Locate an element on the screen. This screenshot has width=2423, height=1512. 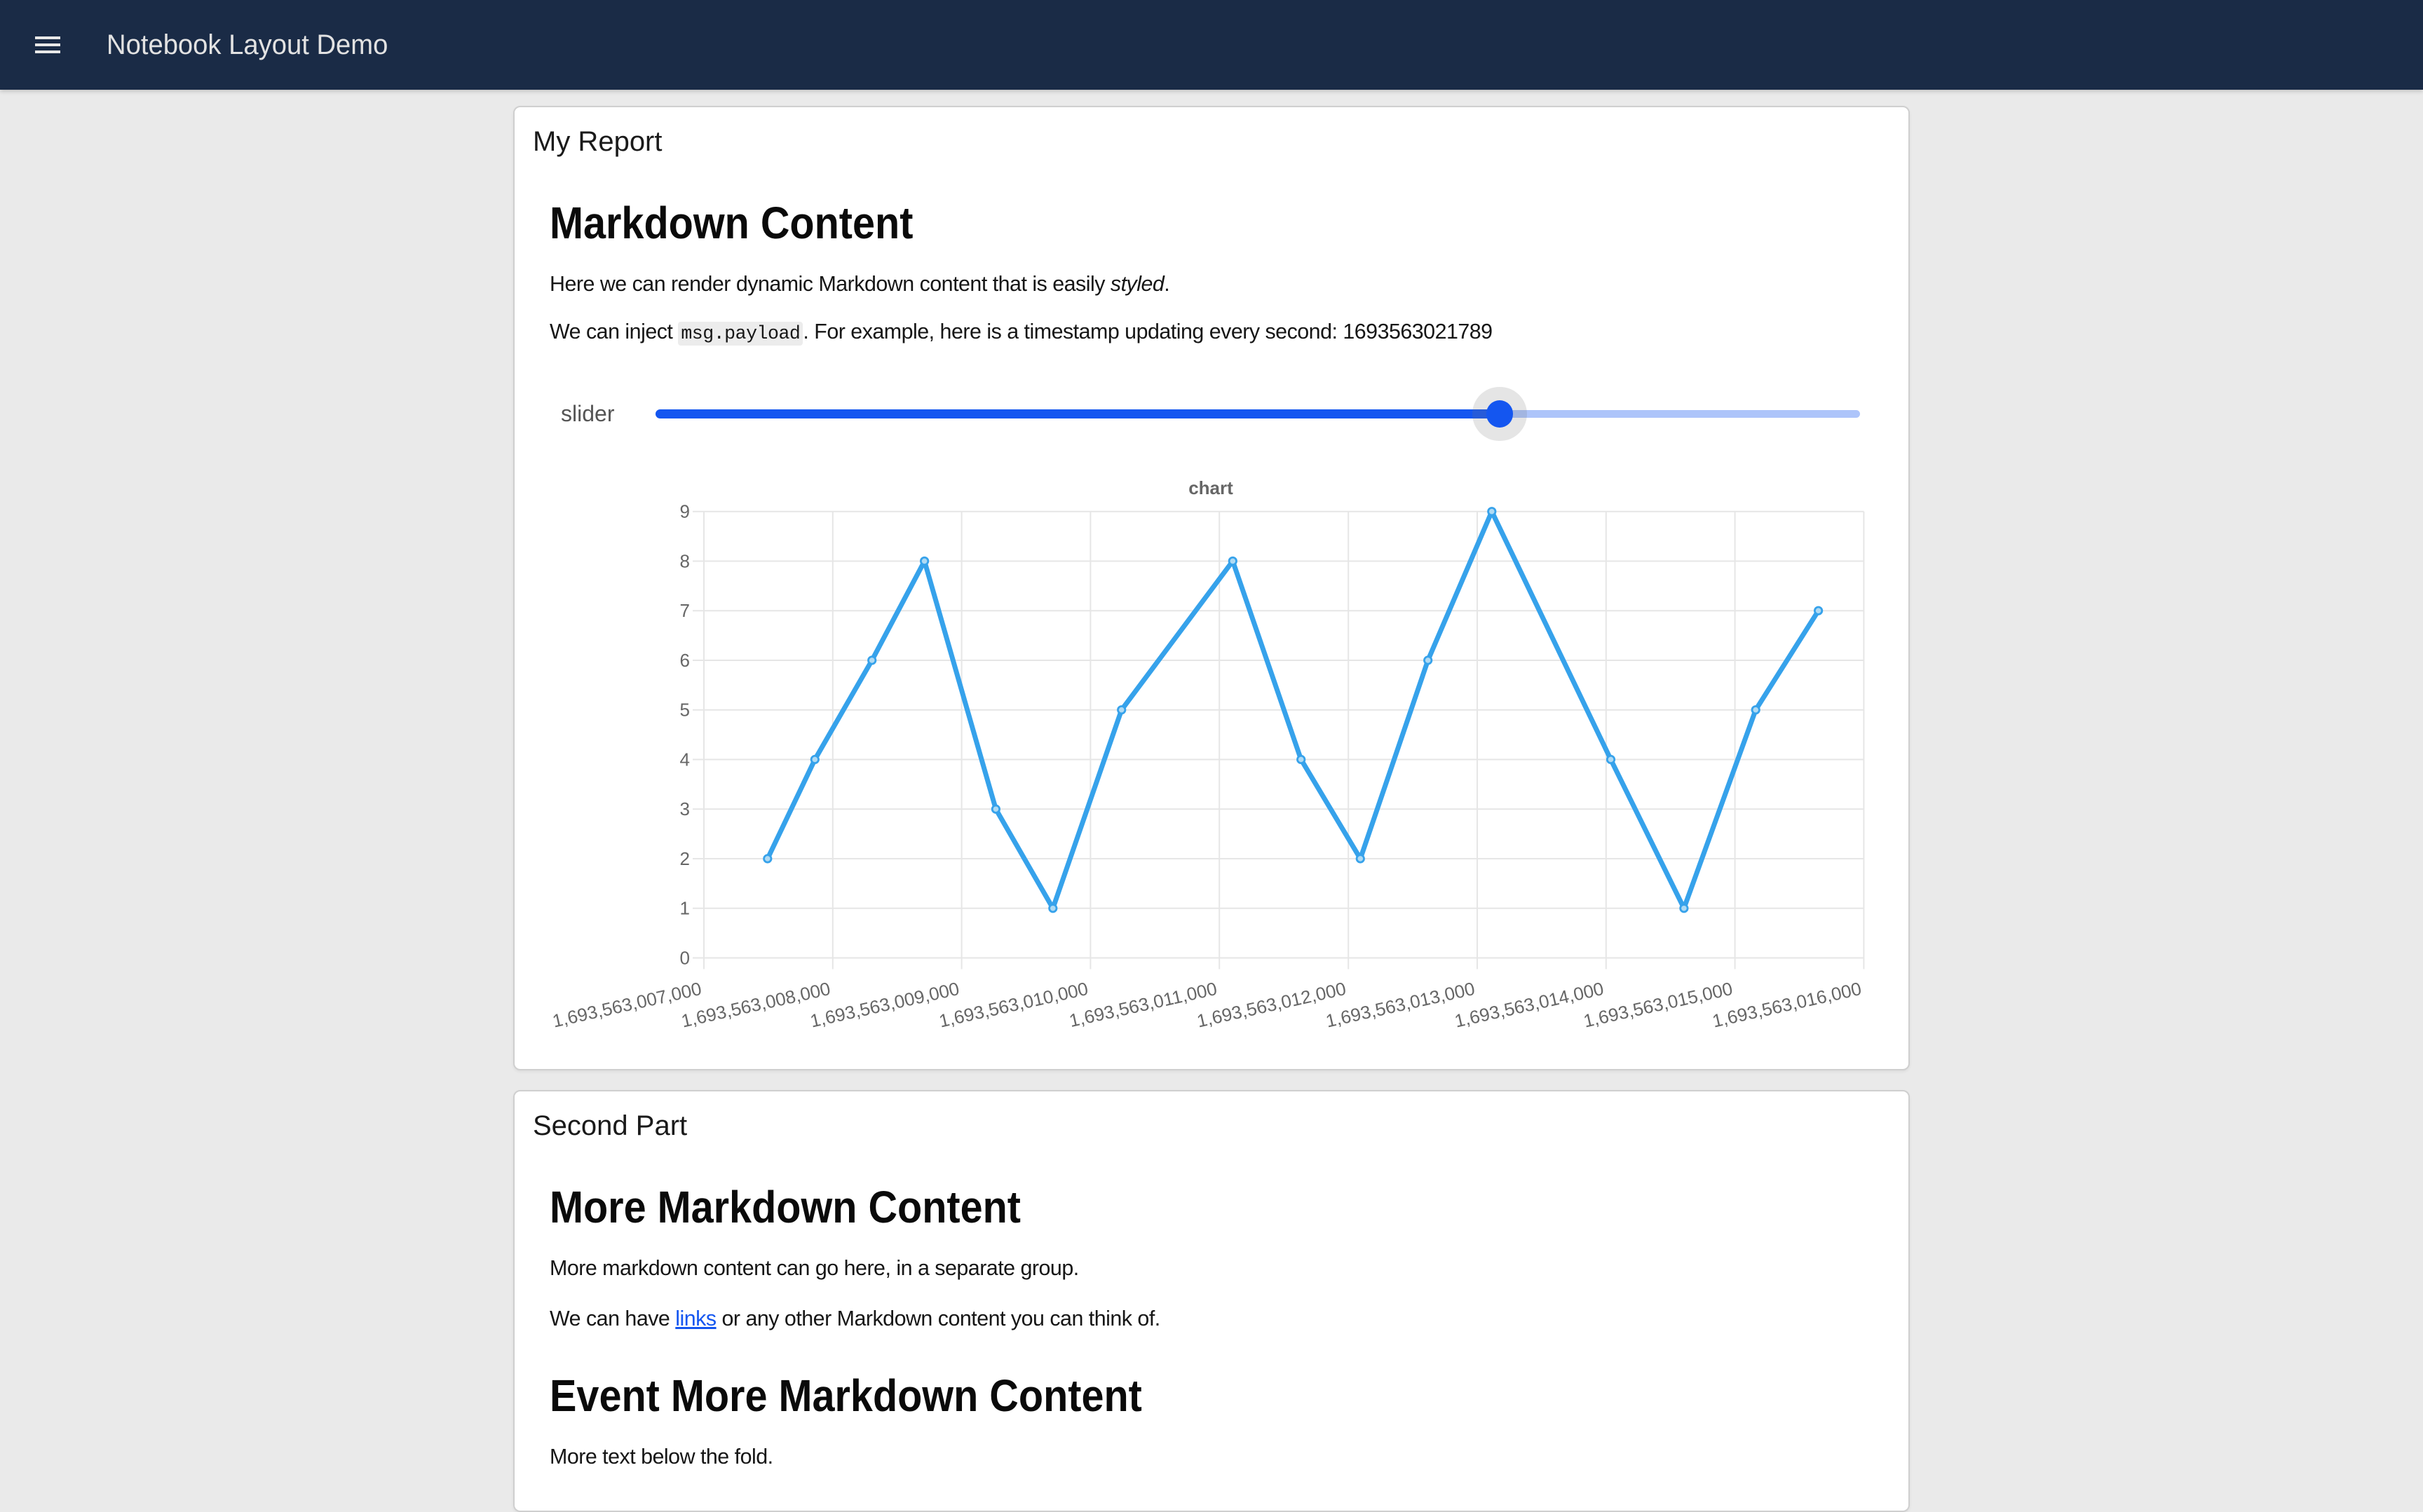
svg-text: 6 is located at coordinates (685, 661).